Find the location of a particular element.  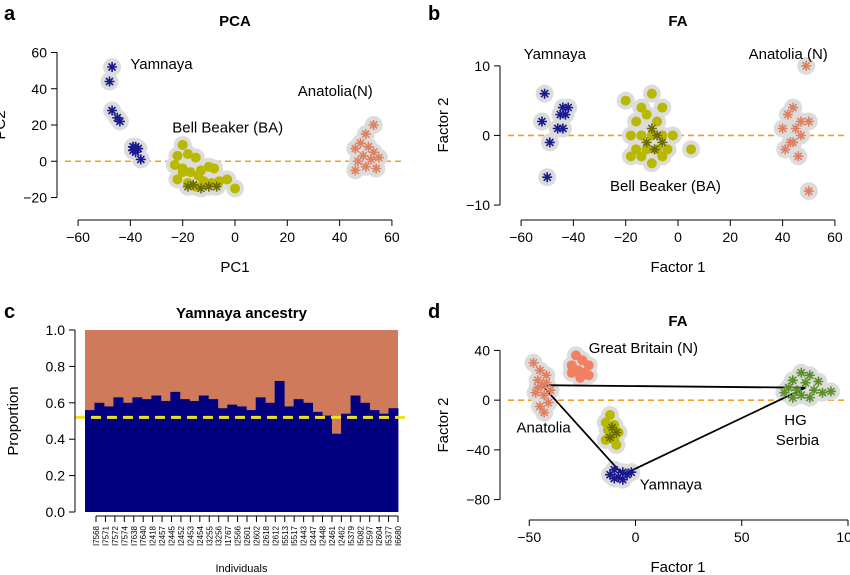

x-tick-label: I7568 is located at coordinates (96, 535).